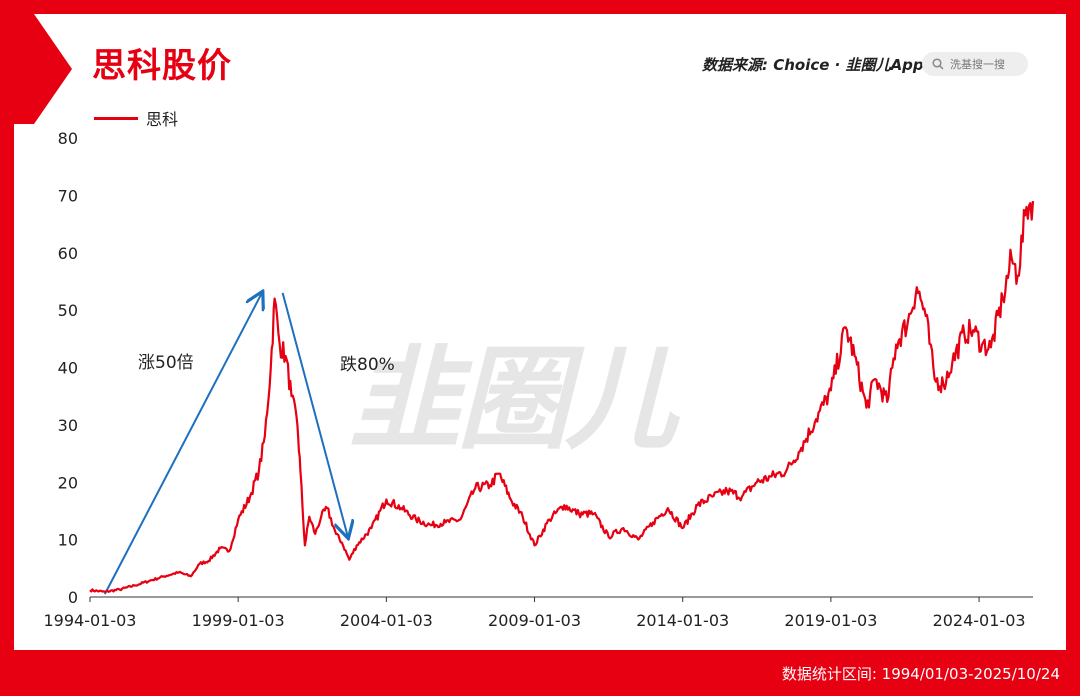 The width and height of the screenshot is (1080, 696). What do you see at coordinates (162, 119) in the screenshot?
I see `legend-label: 思科` at bounding box center [162, 119].